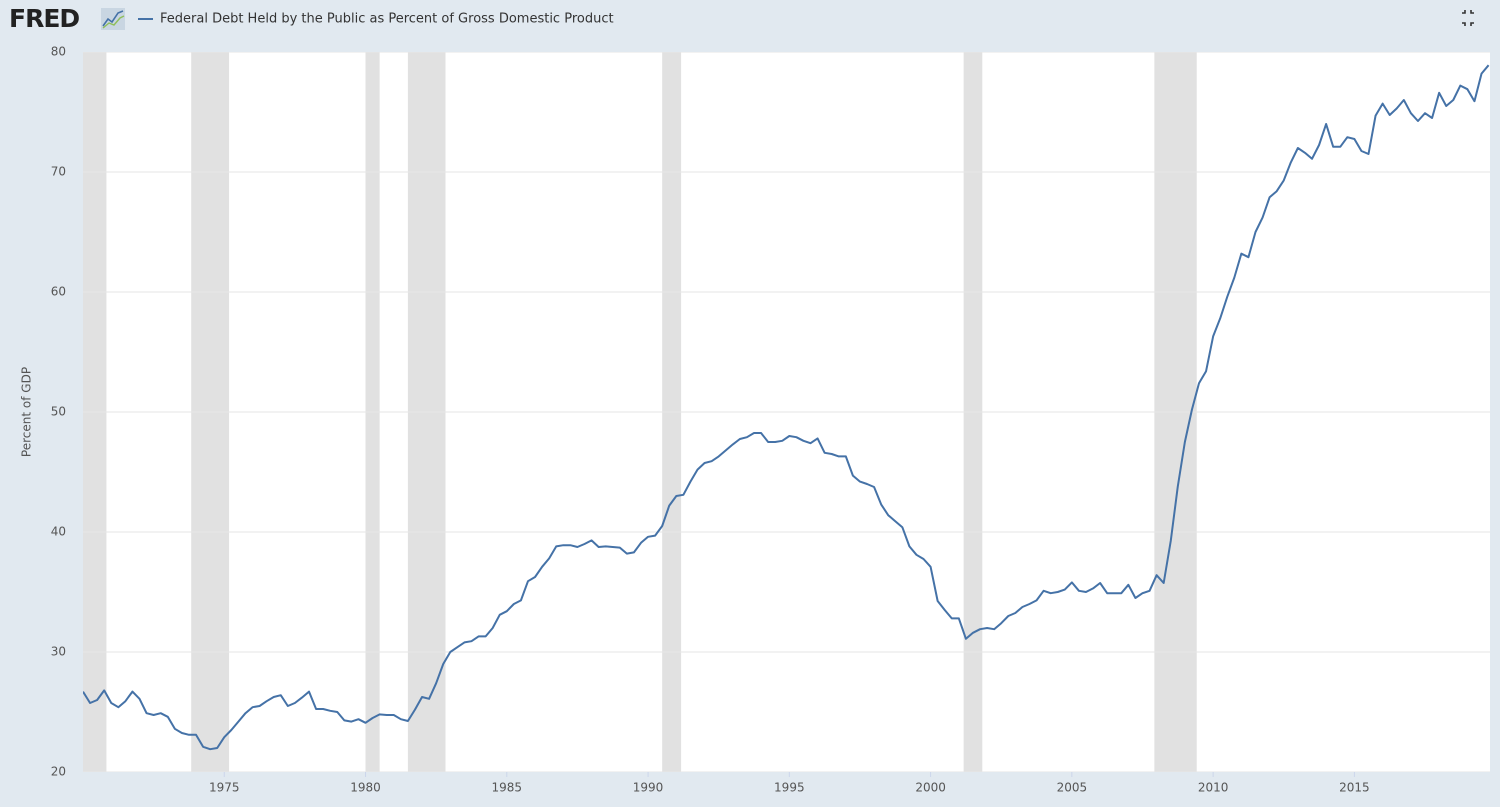 This screenshot has height=807, width=1500. What do you see at coordinates (1072, 788) in the screenshot?
I see `x-tick-label: 2005` at bounding box center [1072, 788].